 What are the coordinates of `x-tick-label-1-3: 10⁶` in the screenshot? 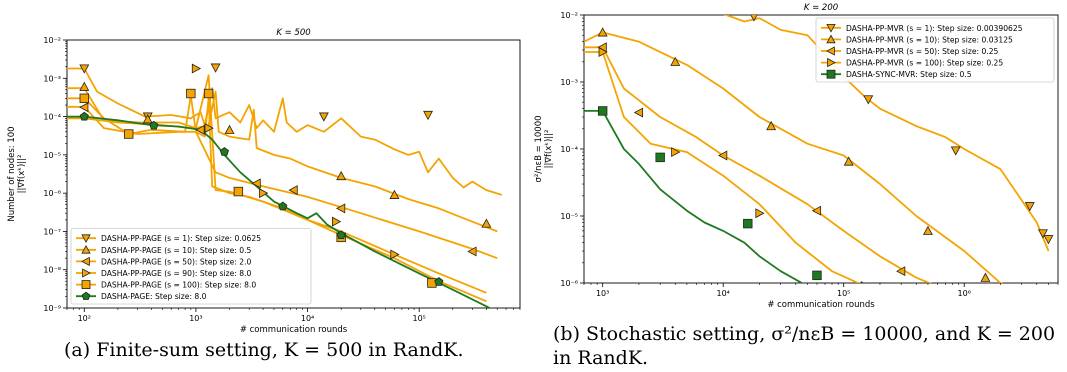 It's located at (964, 293).